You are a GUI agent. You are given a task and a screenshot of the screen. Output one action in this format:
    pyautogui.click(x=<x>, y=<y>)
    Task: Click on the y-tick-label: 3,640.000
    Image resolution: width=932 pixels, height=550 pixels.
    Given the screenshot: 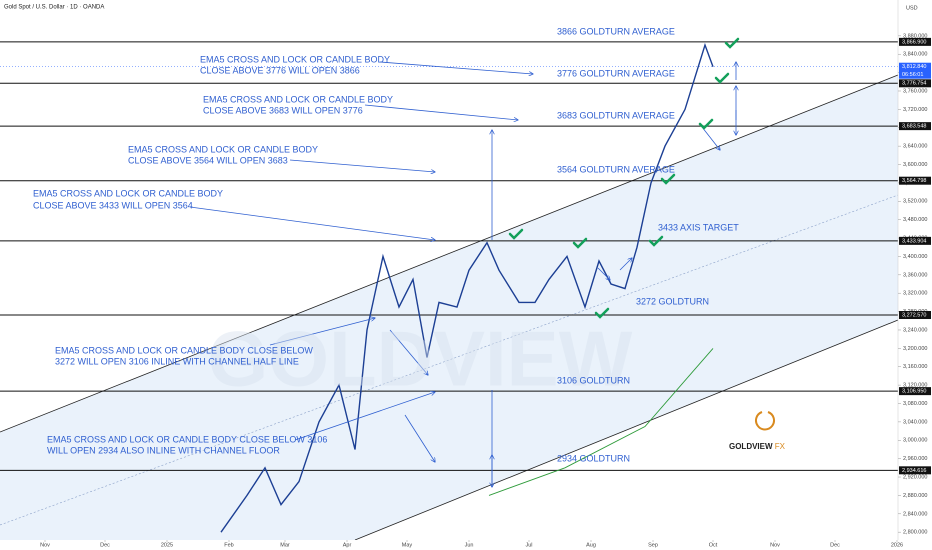 What is the action you would take?
    pyautogui.click(x=915, y=147)
    